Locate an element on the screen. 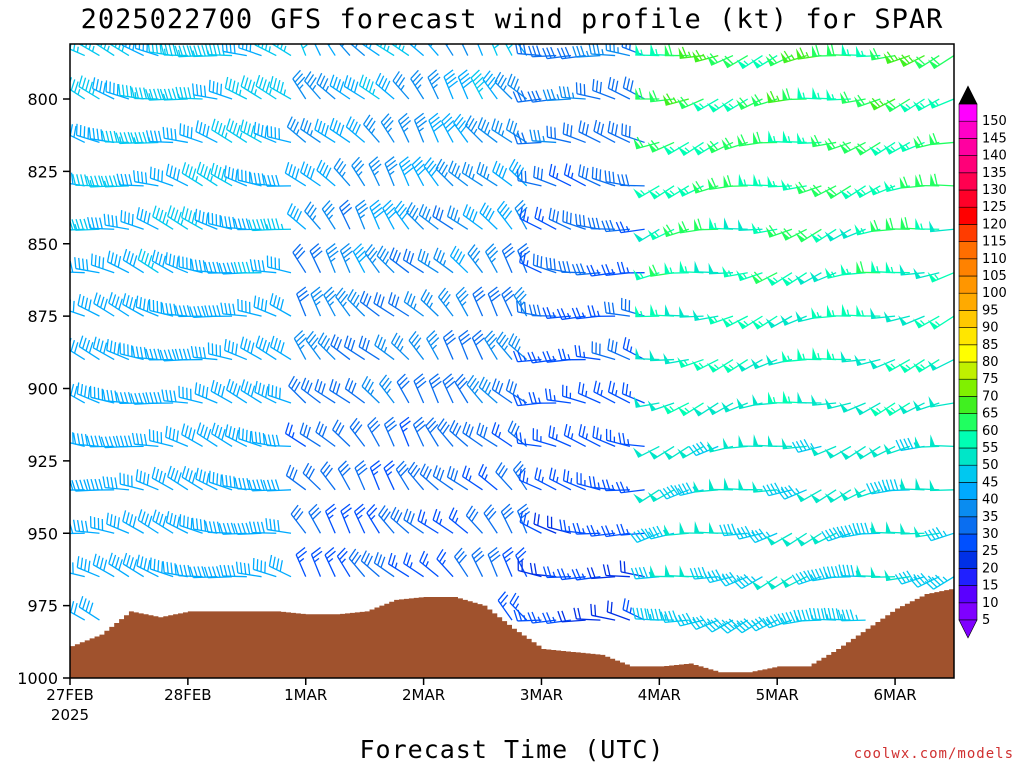 The width and height of the screenshot is (1024, 768). colorbar-cell is located at coordinates (968, 181).